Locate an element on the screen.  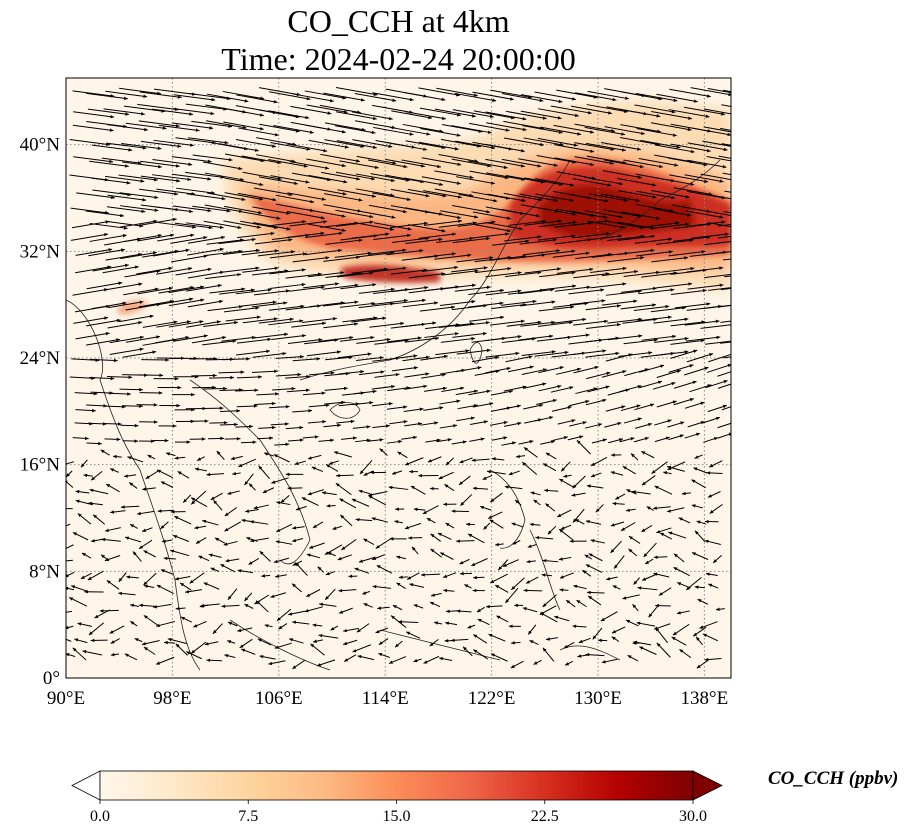
lon-tick-label: 138°E is located at coordinates (705, 698).